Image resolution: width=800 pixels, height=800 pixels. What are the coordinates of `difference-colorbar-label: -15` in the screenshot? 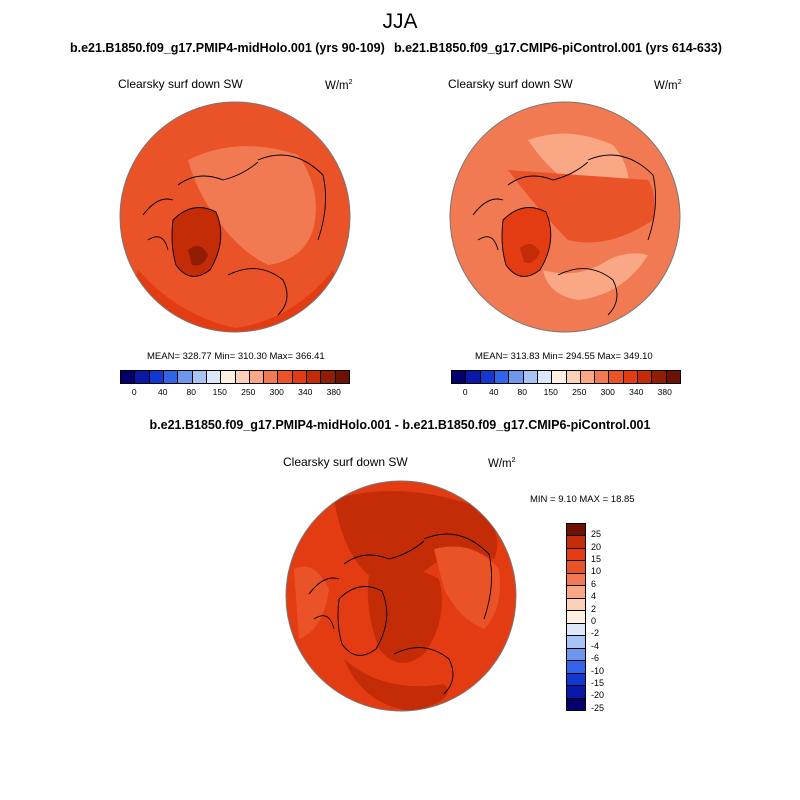 It's located at (598, 682).